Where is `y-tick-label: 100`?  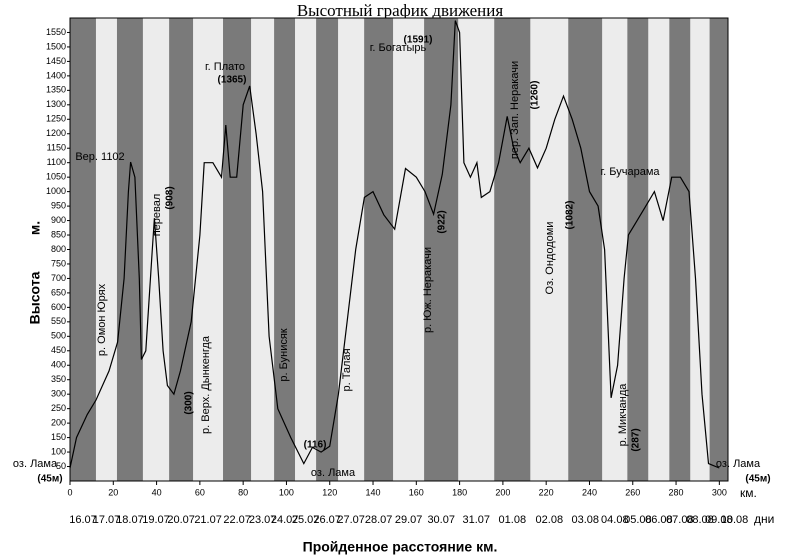 y-tick-label: 100 is located at coordinates (58, 451).